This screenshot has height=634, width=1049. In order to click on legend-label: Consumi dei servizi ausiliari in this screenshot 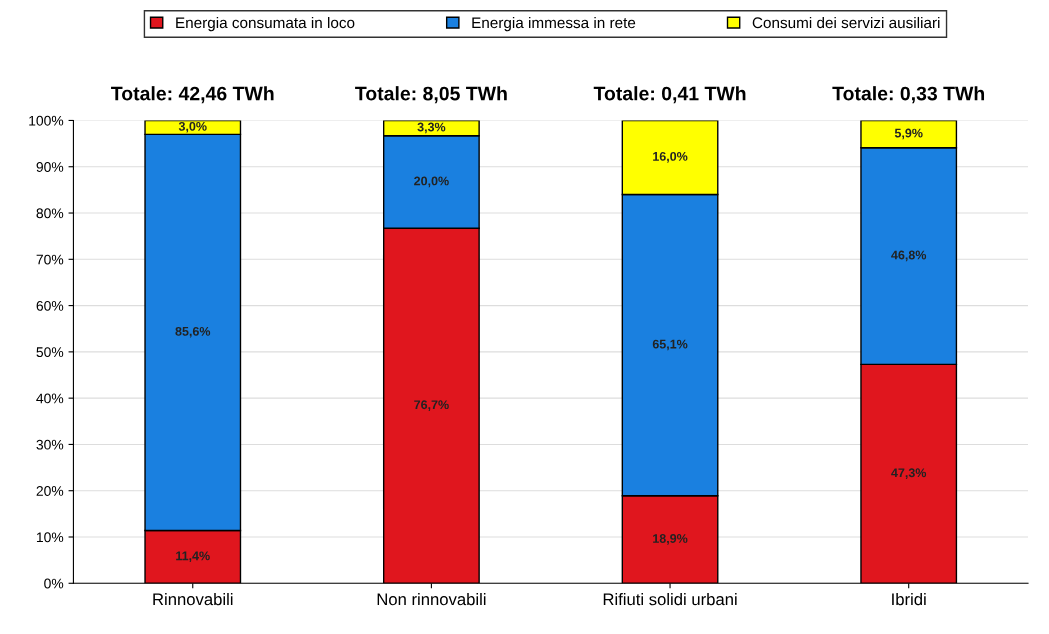, I will do `click(846, 22)`.